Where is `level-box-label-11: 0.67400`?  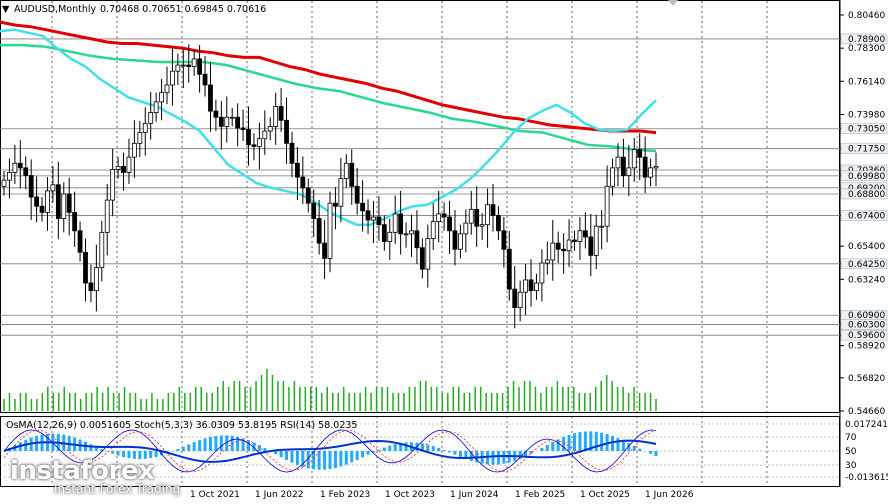
level-box-label-11: 0.67400 is located at coordinates (866, 216).